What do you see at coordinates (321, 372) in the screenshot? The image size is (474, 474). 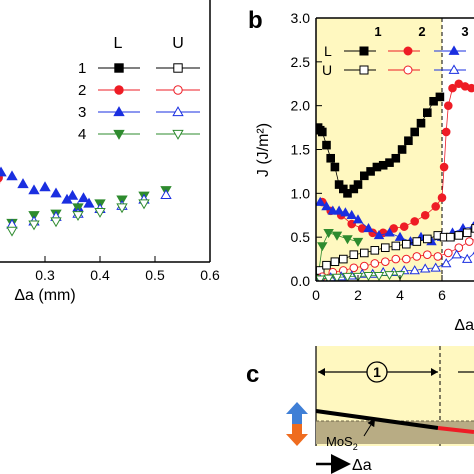 I see `panel-c-span-left-tip` at bounding box center [321, 372].